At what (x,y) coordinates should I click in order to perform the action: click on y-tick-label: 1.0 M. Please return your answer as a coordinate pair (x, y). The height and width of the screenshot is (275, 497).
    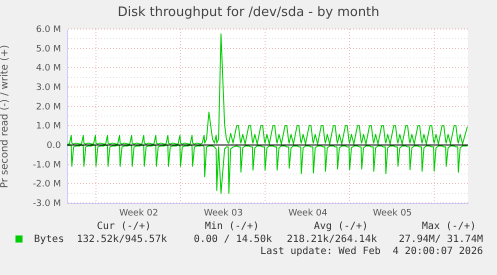
    Looking at the image, I should click on (48, 127).